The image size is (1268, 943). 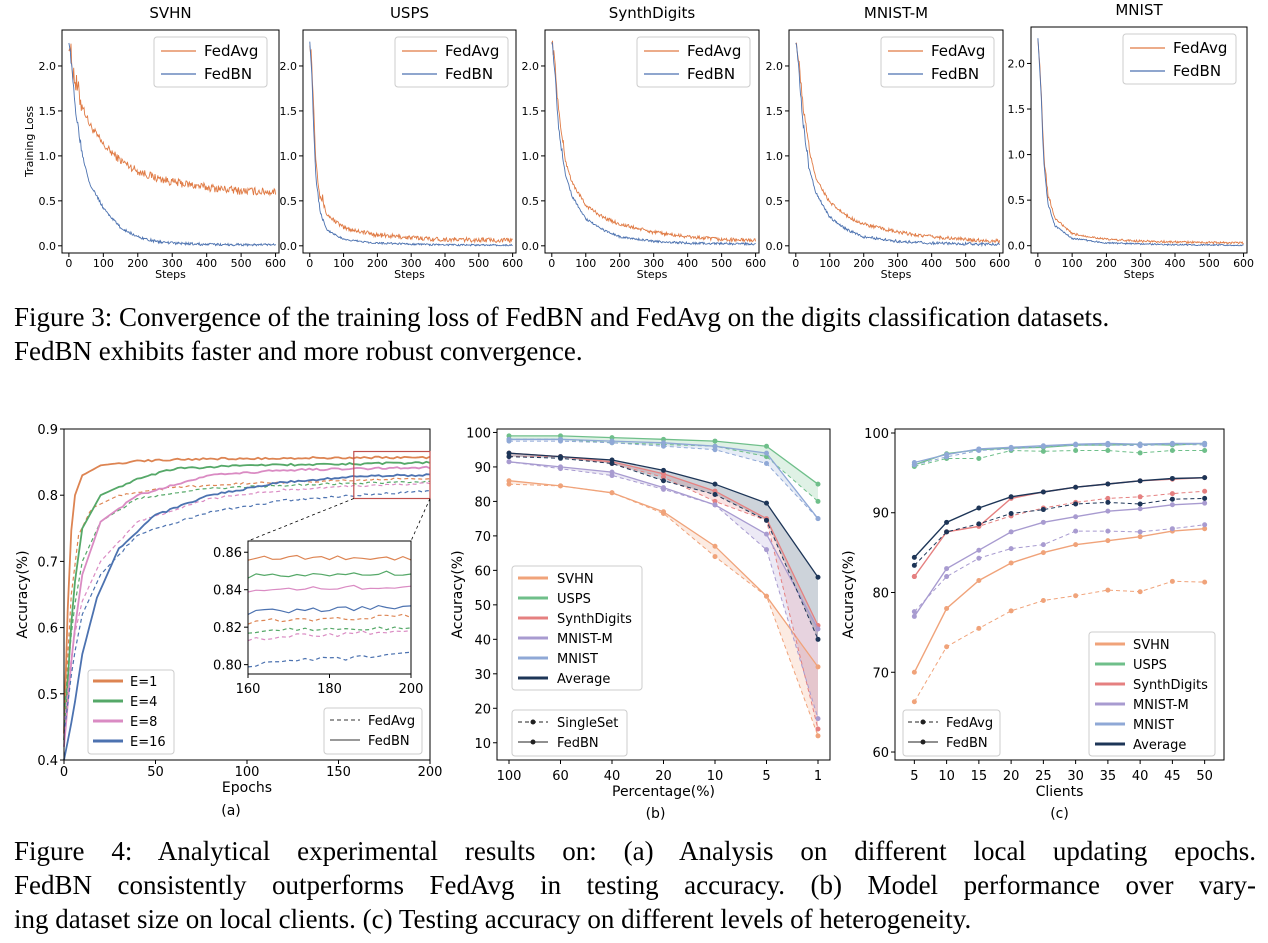 I want to click on series-line-e-8-fedbn, so click(x=247, y=606).